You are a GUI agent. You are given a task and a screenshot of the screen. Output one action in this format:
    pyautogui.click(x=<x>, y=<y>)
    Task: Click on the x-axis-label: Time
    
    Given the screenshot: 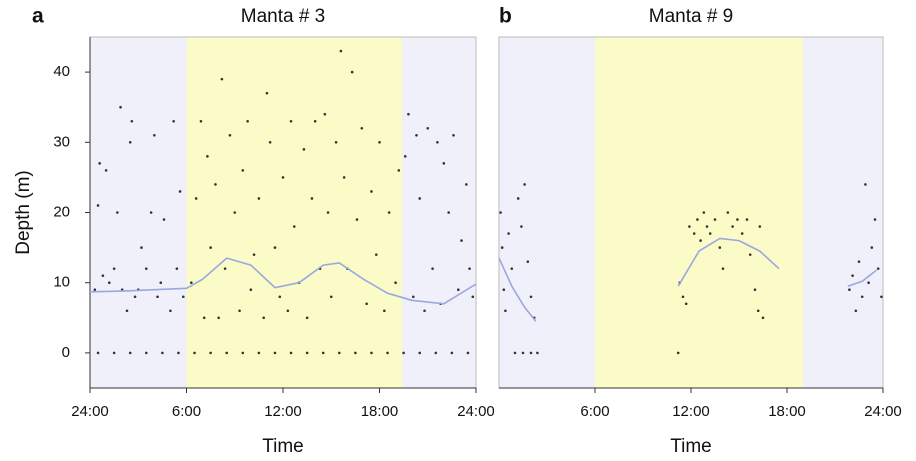 What is the action you would take?
    pyautogui.click(x=283, y=446)
    